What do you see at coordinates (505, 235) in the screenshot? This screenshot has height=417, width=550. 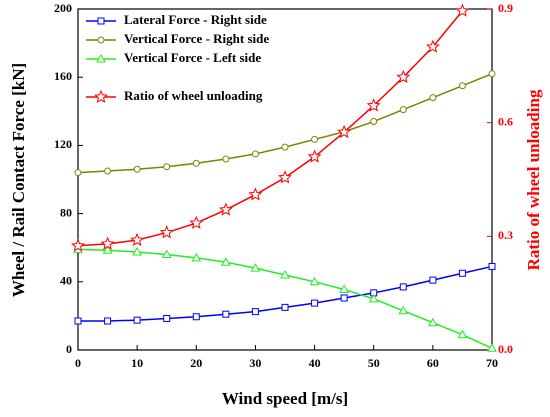 I see `y2-tick-label: 0.3` at bounding box center [505, 235].